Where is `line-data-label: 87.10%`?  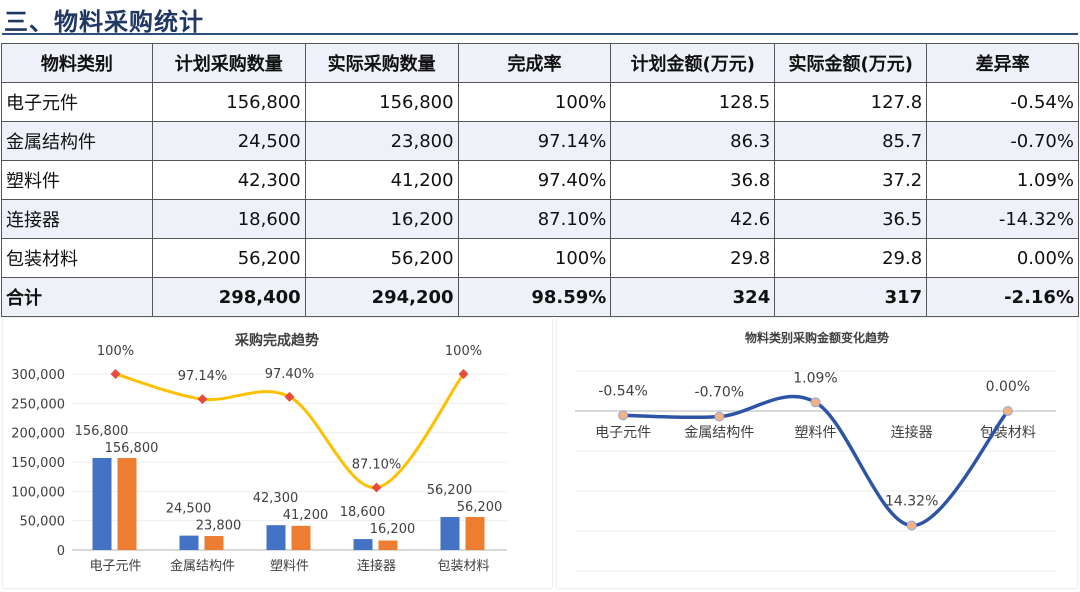 line-data-label: 87.10% is located at coordinates (377, 465).